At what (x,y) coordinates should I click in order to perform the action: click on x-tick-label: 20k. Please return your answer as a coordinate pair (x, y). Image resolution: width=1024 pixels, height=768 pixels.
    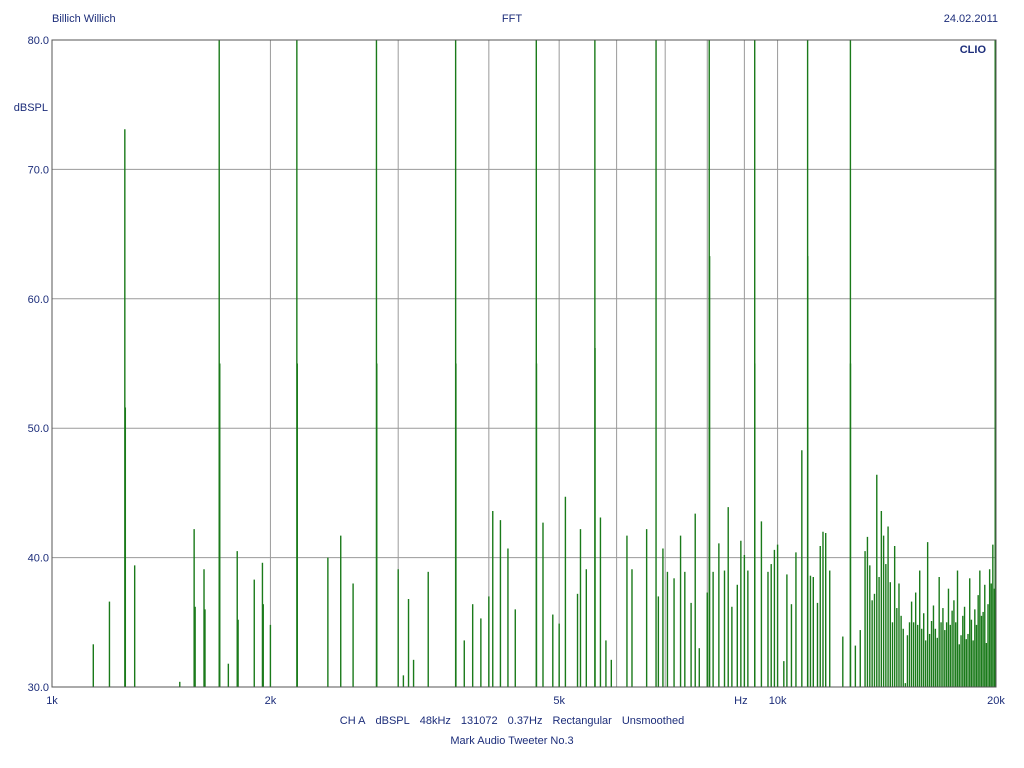
    Looking at the image, I should click on (996, 701).